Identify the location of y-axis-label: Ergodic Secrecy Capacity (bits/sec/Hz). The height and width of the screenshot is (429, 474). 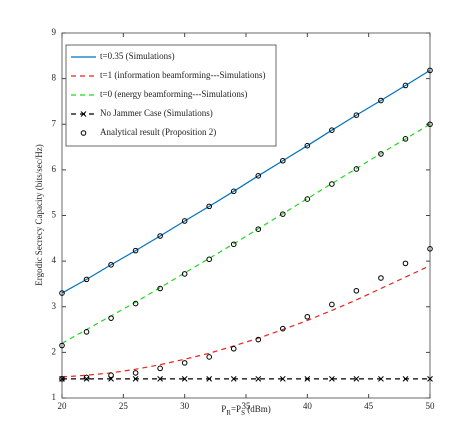
(39, 215).